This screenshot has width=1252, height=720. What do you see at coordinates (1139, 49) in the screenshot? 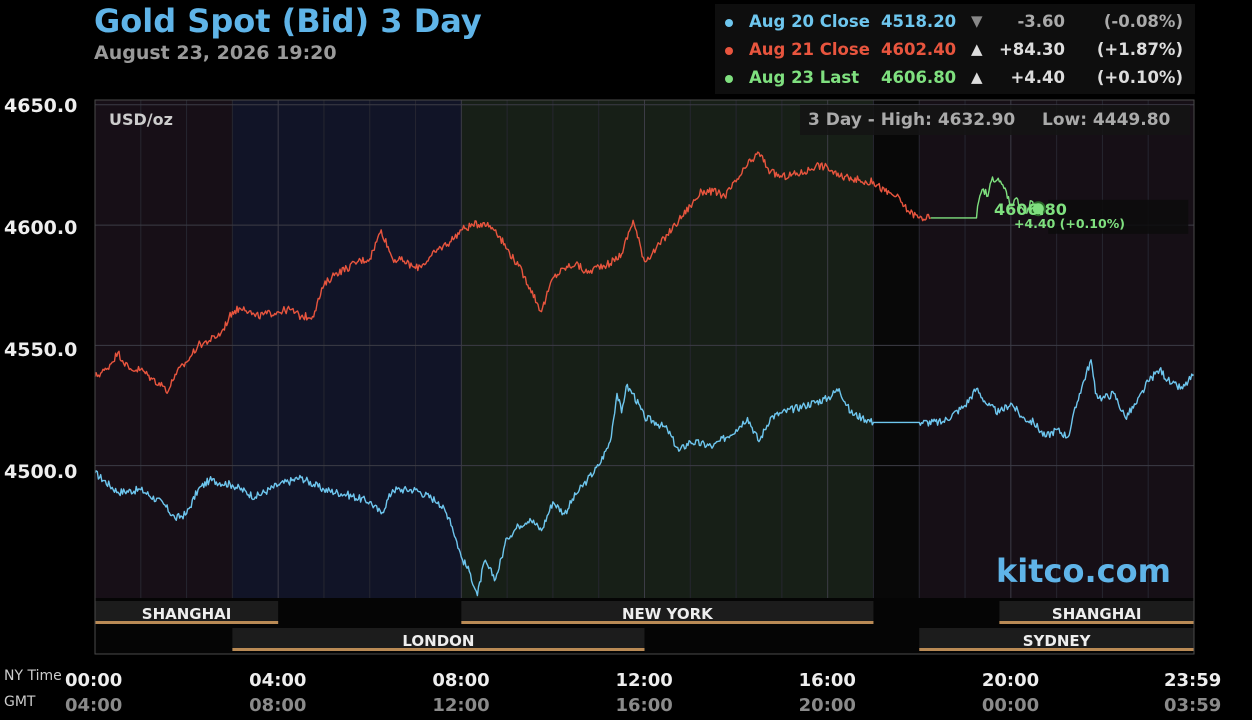
I see `legend-percent: (+1.87%)` at bounding box center [1139, 49].